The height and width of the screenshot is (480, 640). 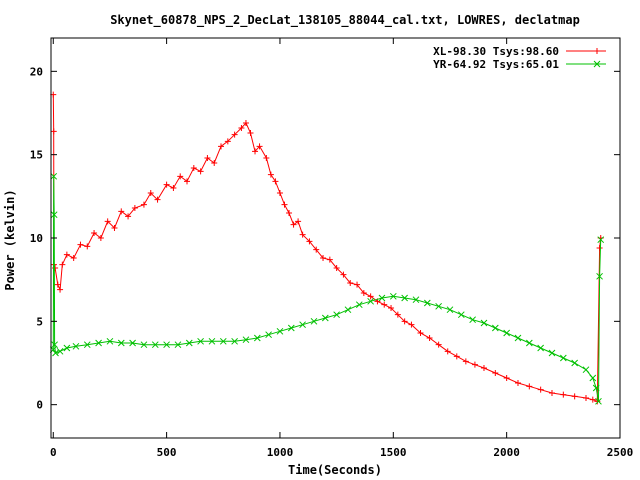 What do you see at coordinates (53, 452) in the screenshot?
I see `x-tick-label: 0` at bounding box center [53, 452].